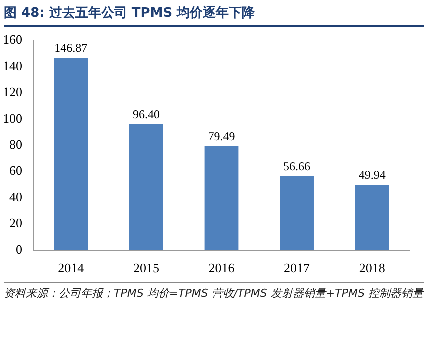 This screenshot has height=338, width=430. I want to click on y-tick-label: 160, so click(12, 40).